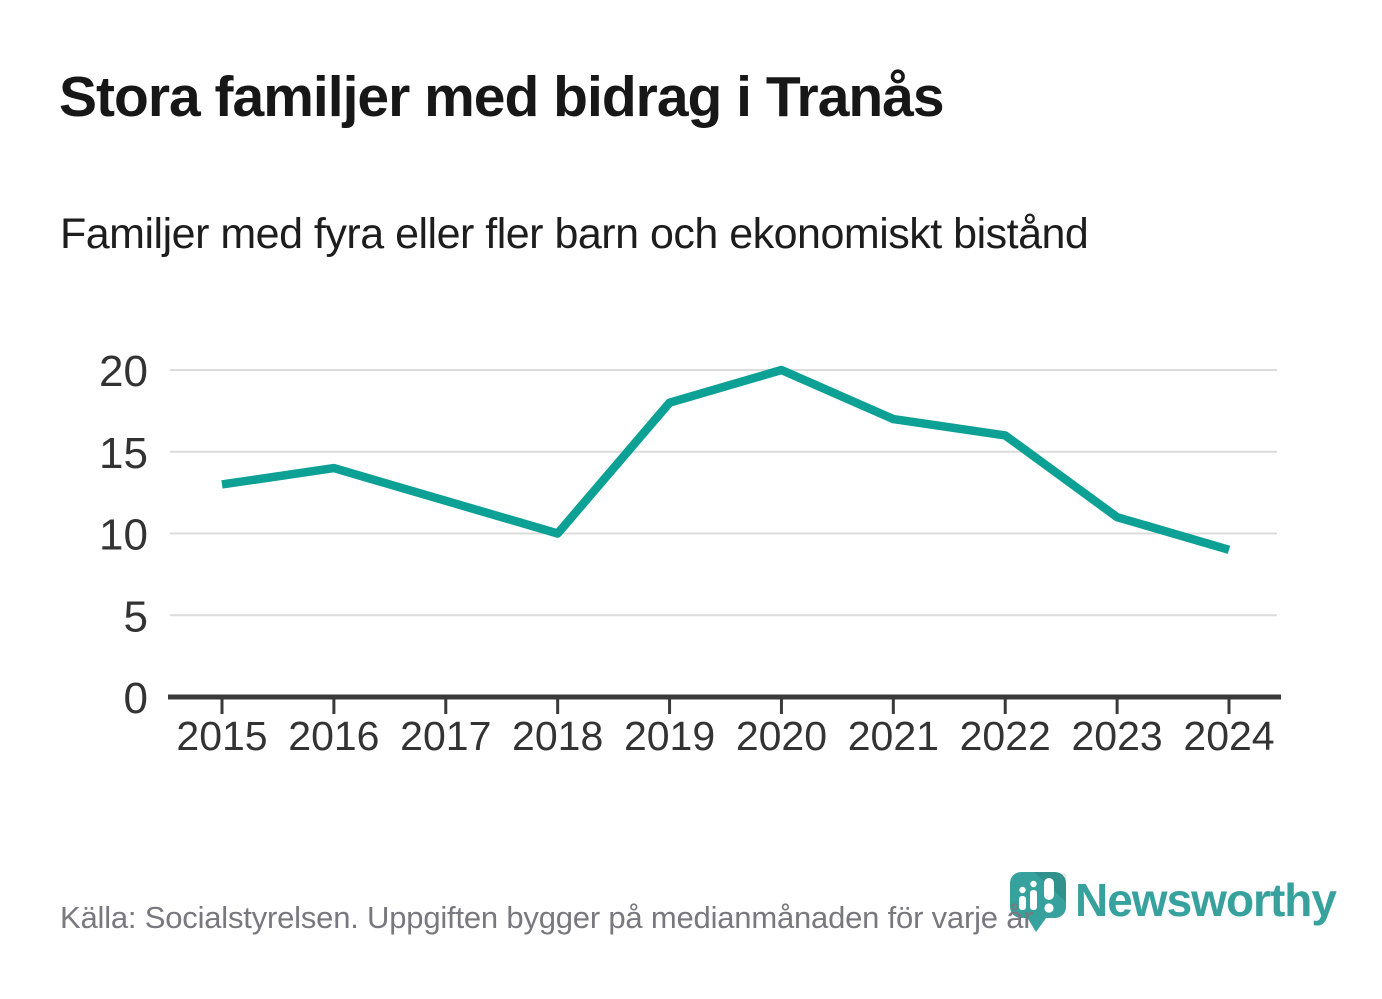 This screenshot has height=999, width=1382. What do you see at coordinates (123, 453) in the screenshot?
I see `y-tick-label-15: 15` at bounding box center [123, 453].